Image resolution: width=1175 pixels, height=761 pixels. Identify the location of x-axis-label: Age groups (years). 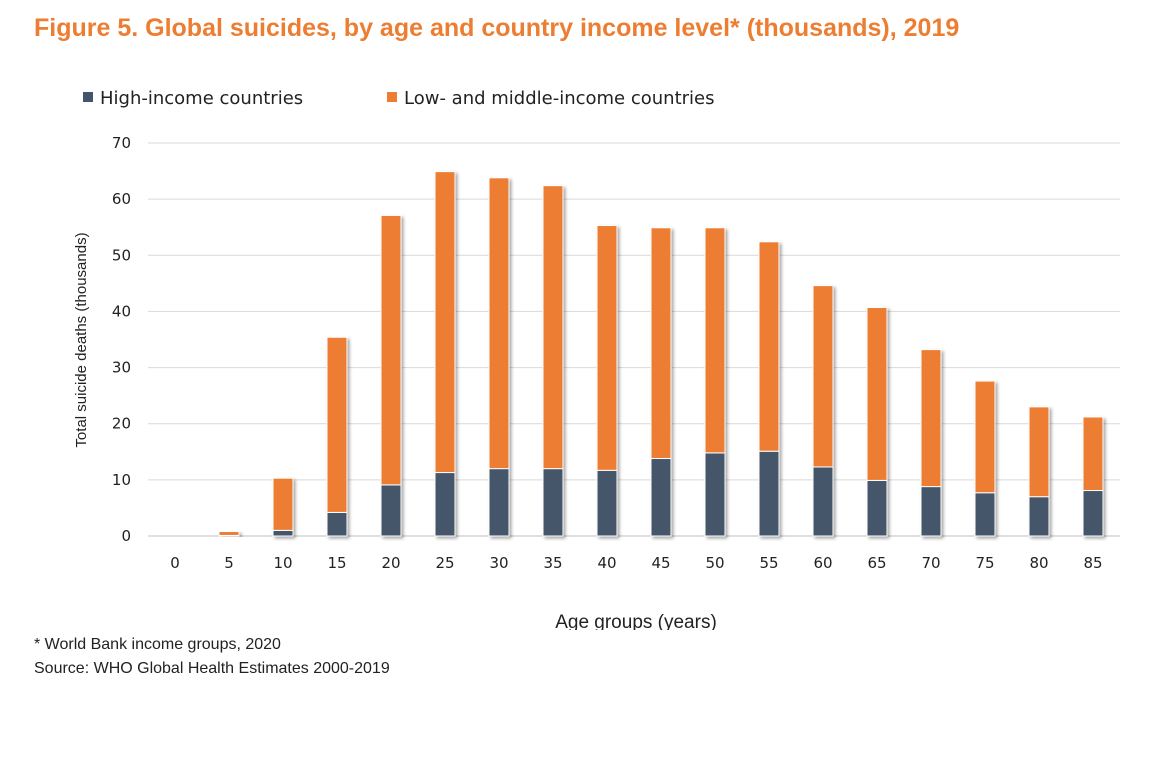
(636, 621).